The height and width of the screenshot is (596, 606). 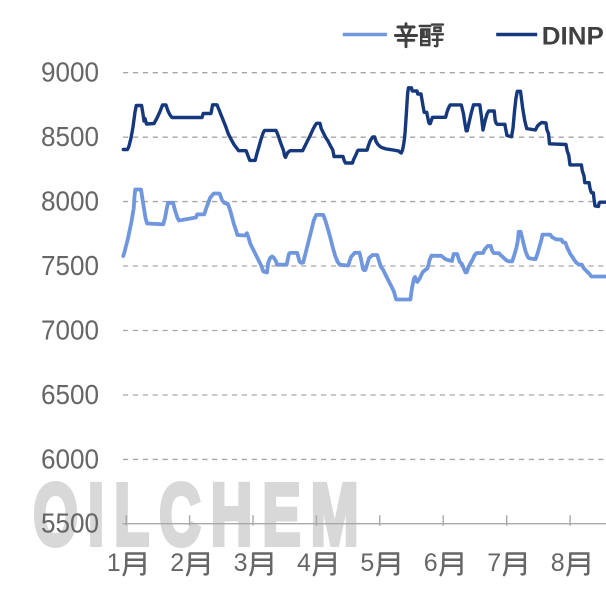 I want to click on svg-text: 5500, so click(x=70, y=523).